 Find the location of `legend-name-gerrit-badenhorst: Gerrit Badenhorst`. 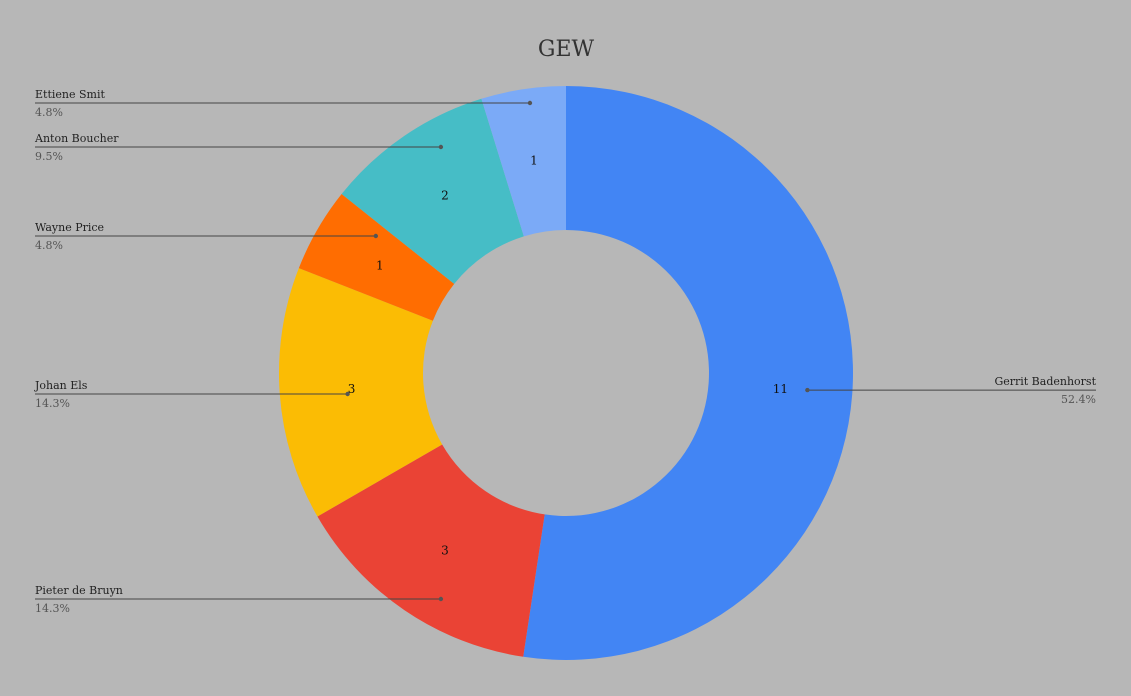

legend-name-gerrit-badenhorst: Gerrit Badenhorst is located at coordinates (1045, 381).